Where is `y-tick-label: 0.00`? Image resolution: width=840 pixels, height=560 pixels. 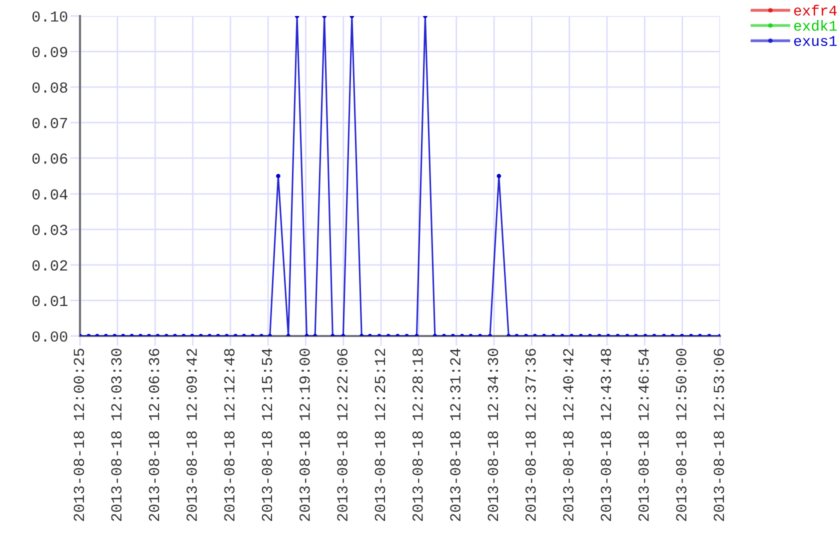 y-tick-label: 0.00 is located at coordinates (50, 336).